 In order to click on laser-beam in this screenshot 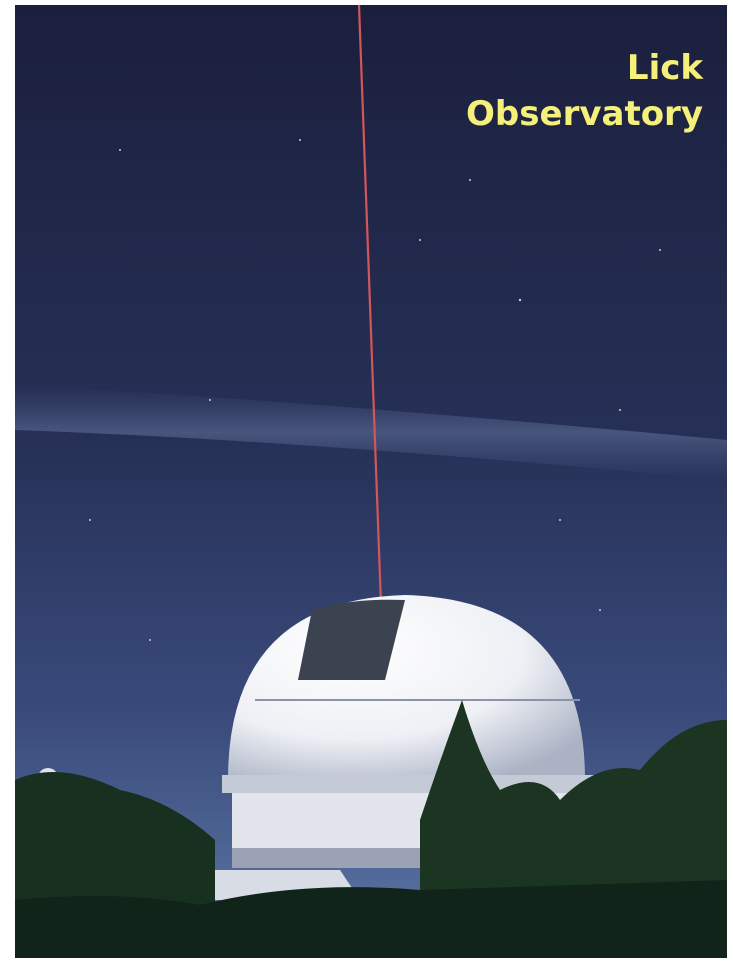, I will do `click(370, 305)`.